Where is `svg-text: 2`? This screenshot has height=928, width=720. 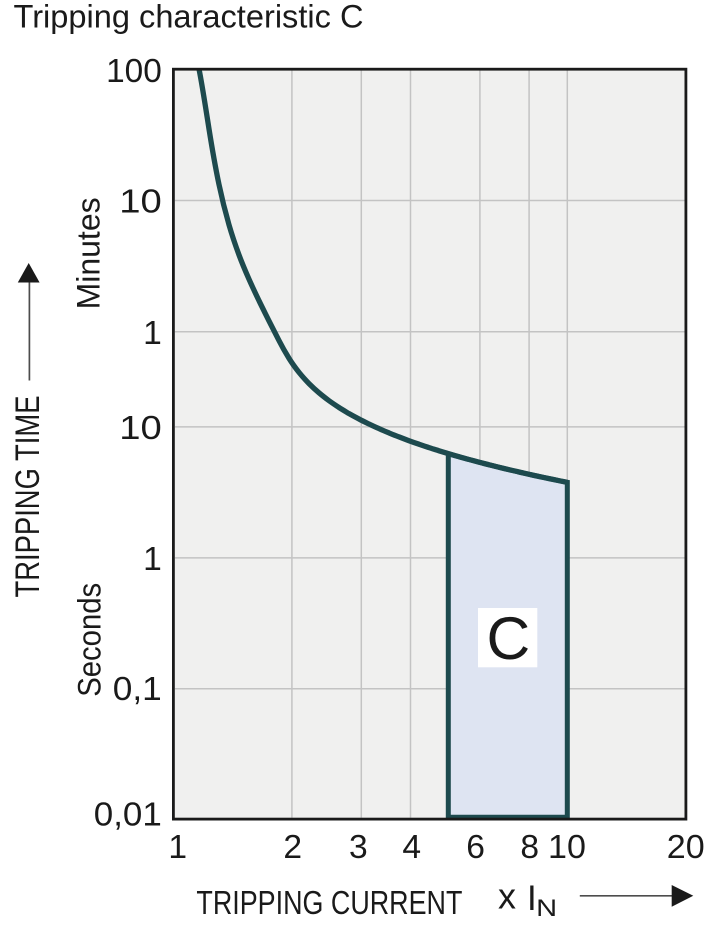 svg-text: 2 is located at coordinates (292, 847).